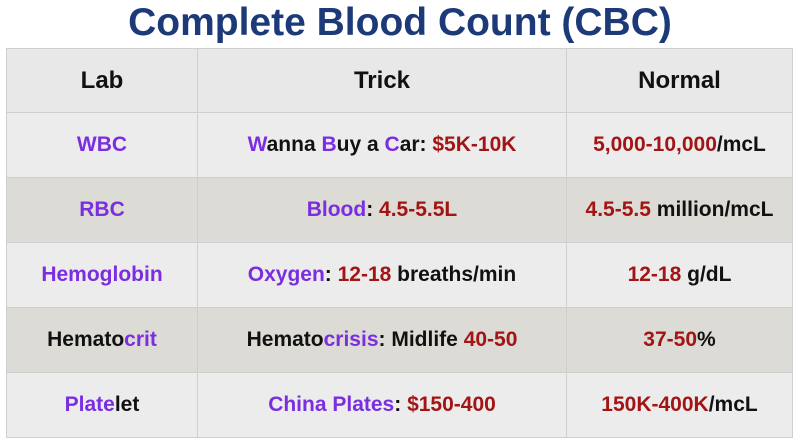 This screenshot has width=800, height=443. I want to click on trick-text-segment: anna, so click(294, 144).